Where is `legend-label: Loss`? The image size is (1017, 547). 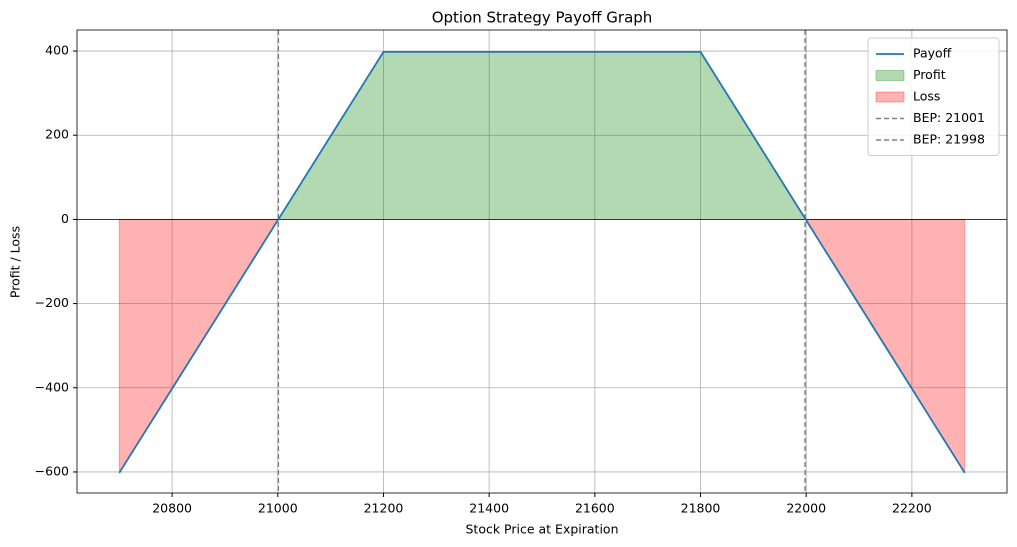
legend-label: Loss is located at coordinates (926, 96).